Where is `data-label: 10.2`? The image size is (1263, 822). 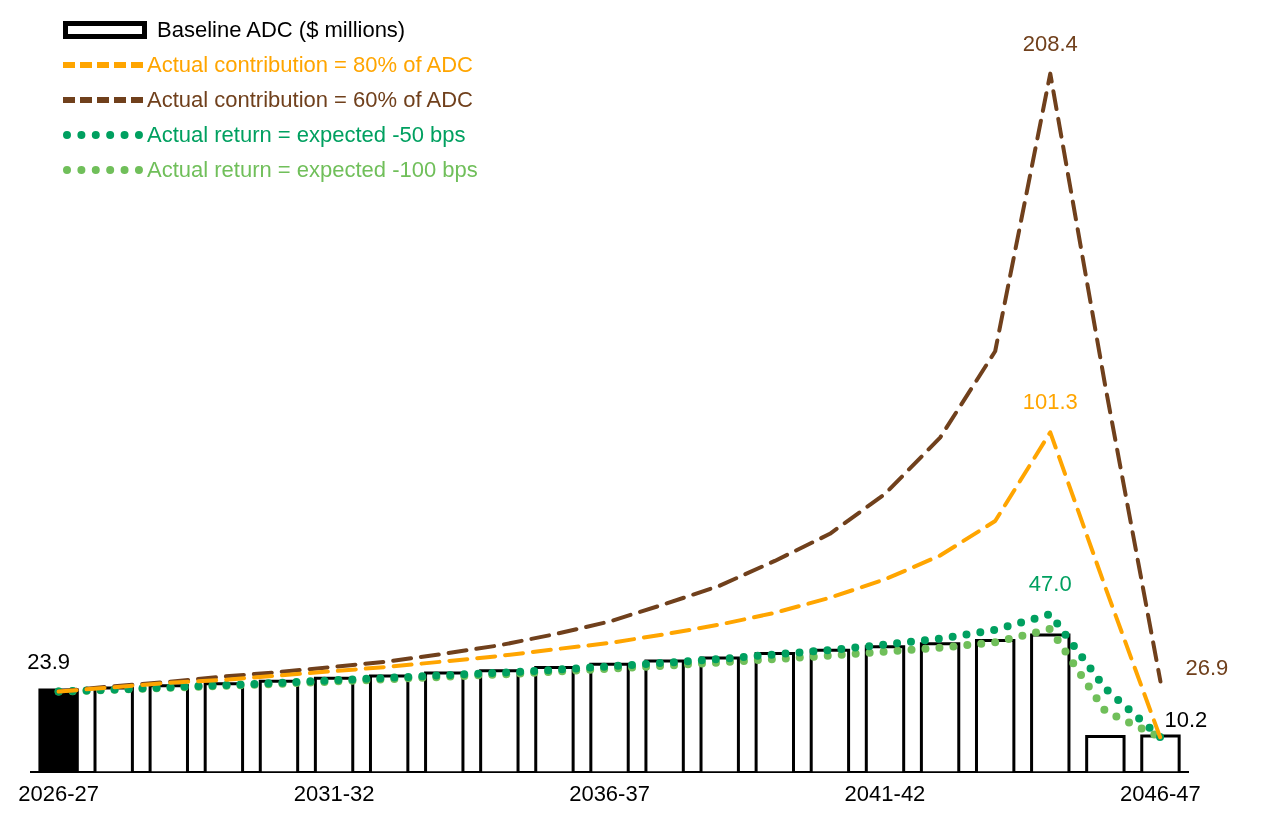
data-label: 10.2 is located at coordinates (1186, 720).